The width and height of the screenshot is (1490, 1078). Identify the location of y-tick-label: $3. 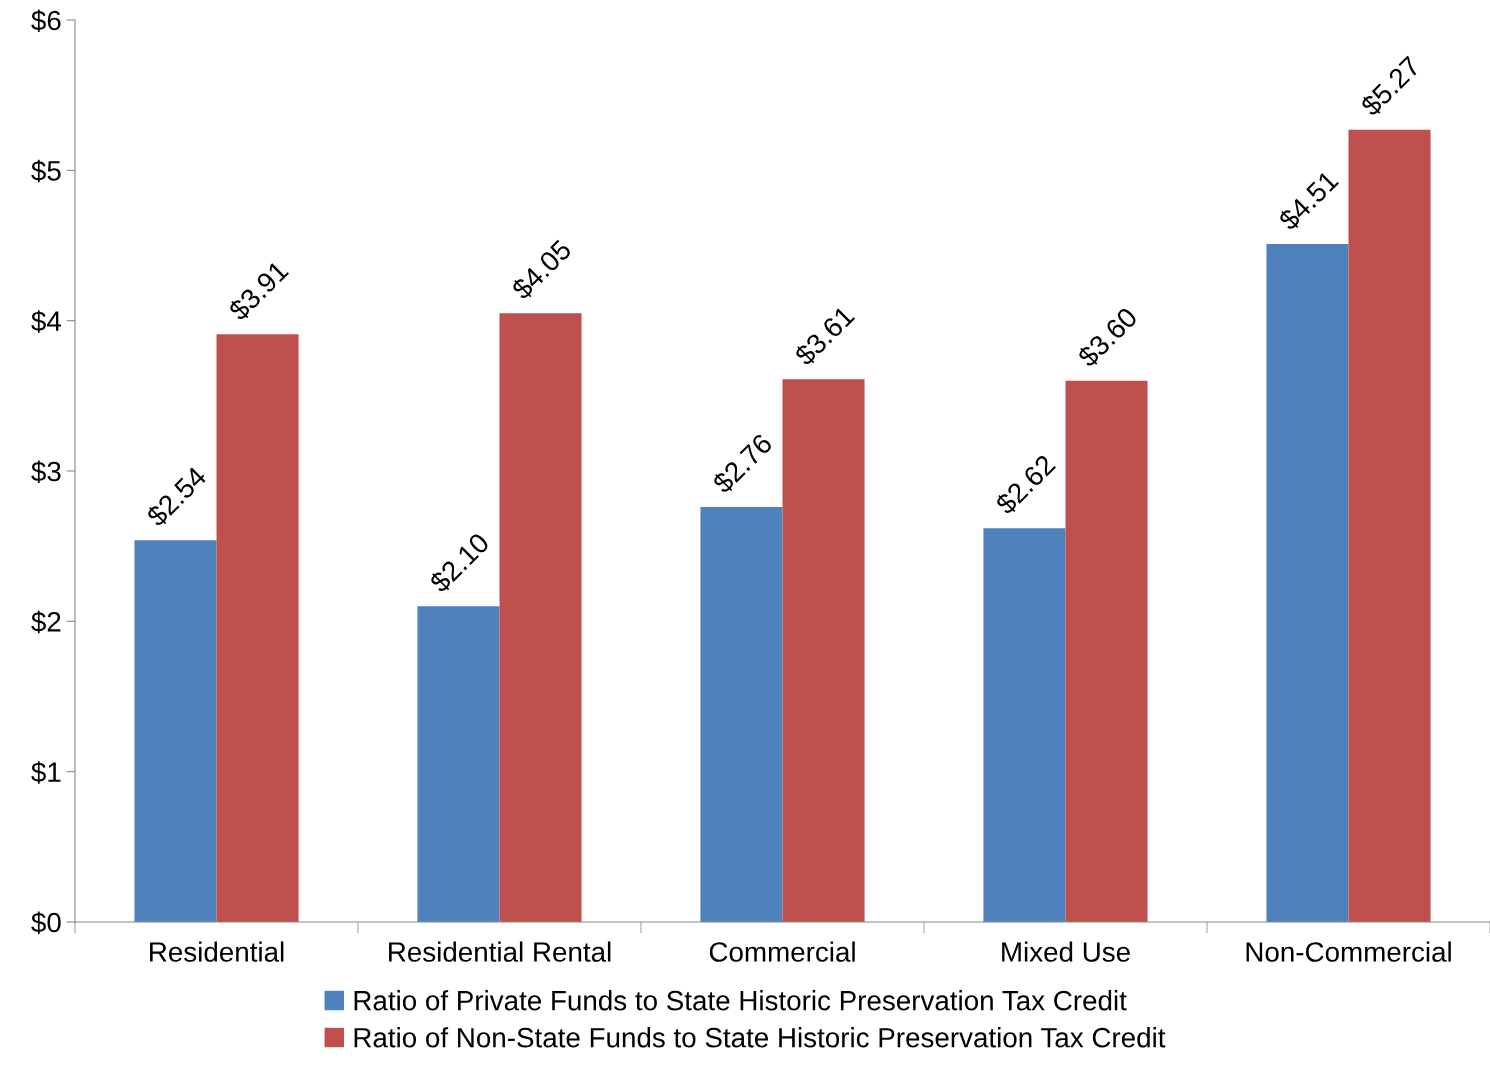
(46, 471).